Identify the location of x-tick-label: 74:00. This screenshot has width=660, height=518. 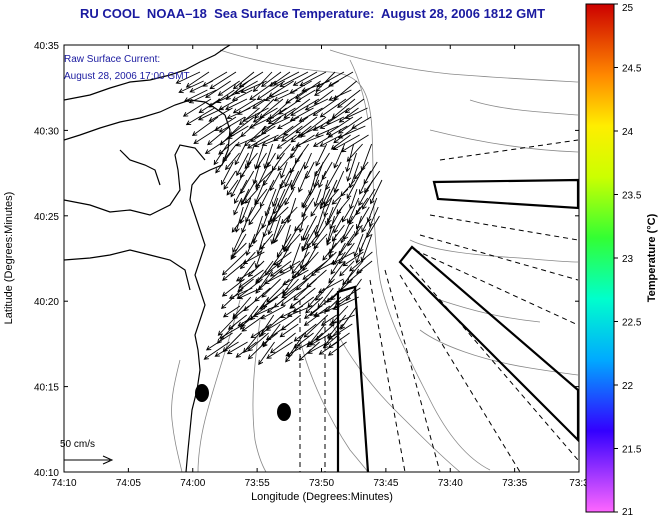
(192, 483).